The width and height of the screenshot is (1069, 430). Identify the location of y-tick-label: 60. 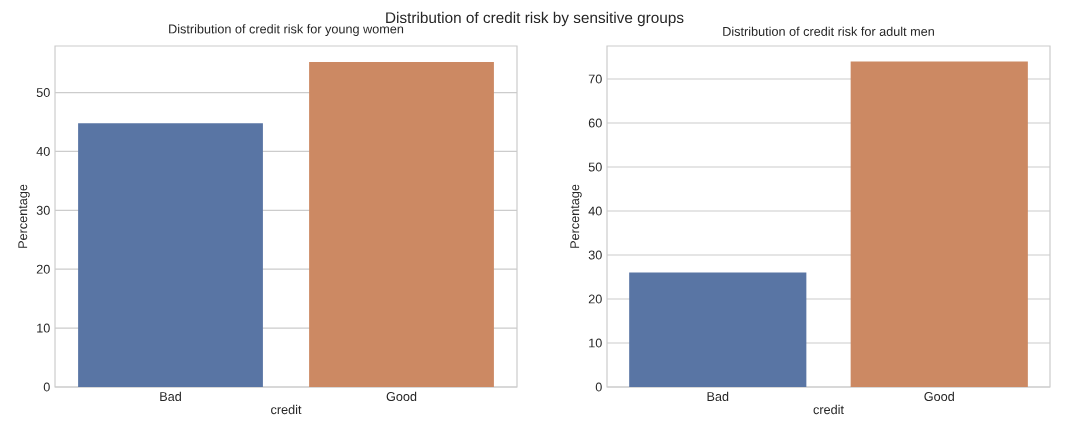
(595, 123).